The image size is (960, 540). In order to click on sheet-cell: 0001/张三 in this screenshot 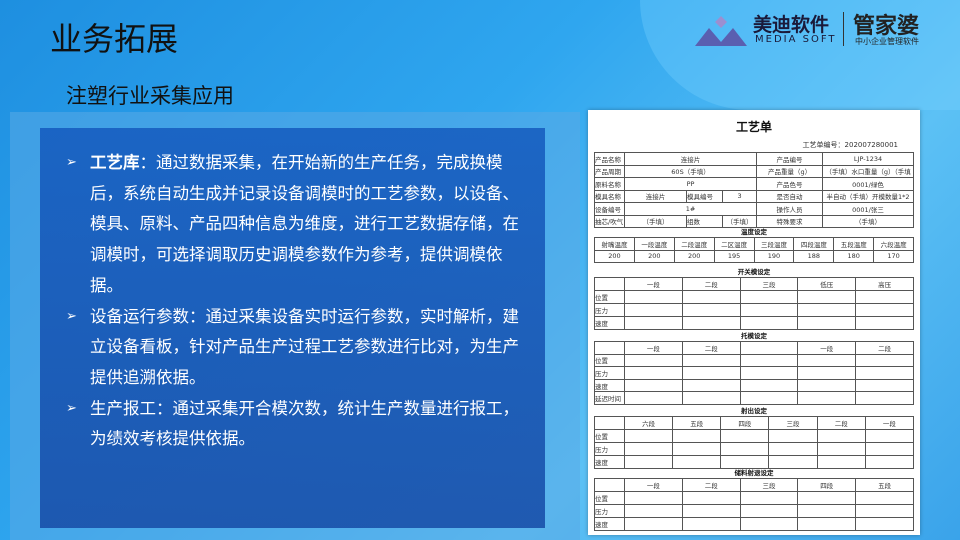, I will do `click(868, 209)`.